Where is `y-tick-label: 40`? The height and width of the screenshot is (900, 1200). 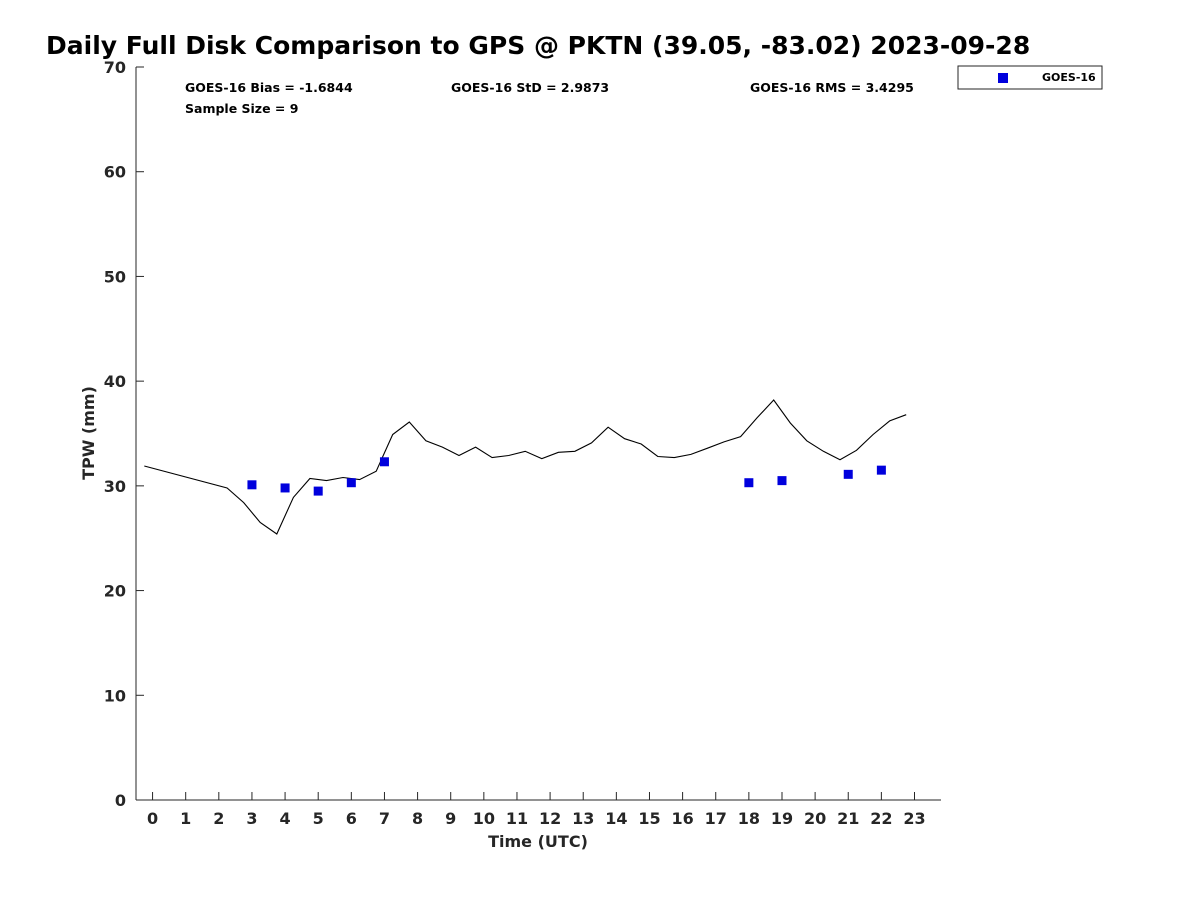
y-tick-label: 40 is located at coordinates (115, 381).